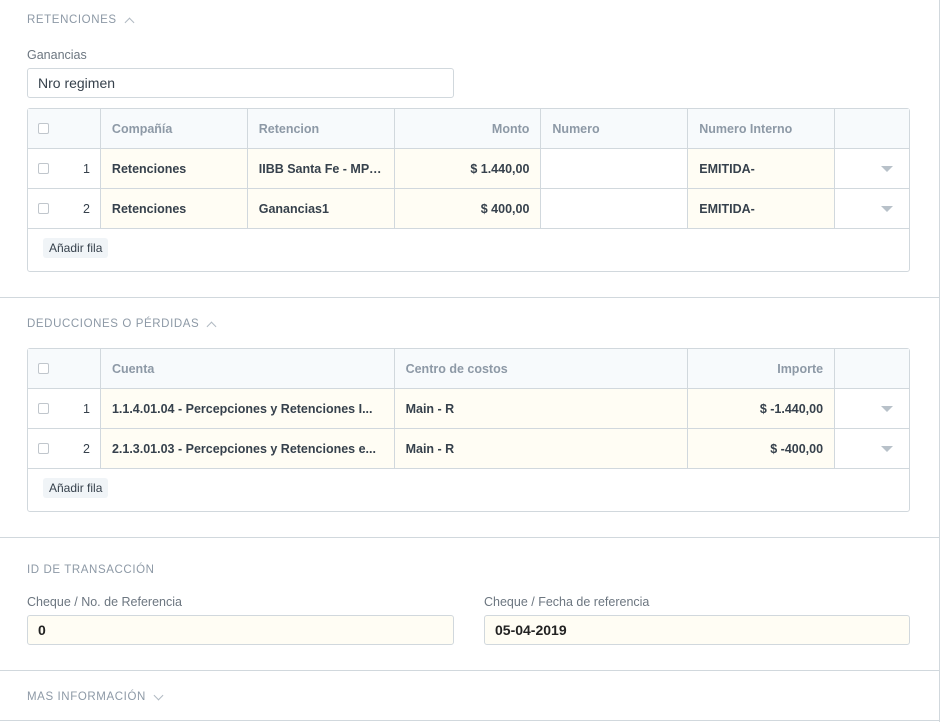  I want to click on header-company: Compañía, so click(174, 128).